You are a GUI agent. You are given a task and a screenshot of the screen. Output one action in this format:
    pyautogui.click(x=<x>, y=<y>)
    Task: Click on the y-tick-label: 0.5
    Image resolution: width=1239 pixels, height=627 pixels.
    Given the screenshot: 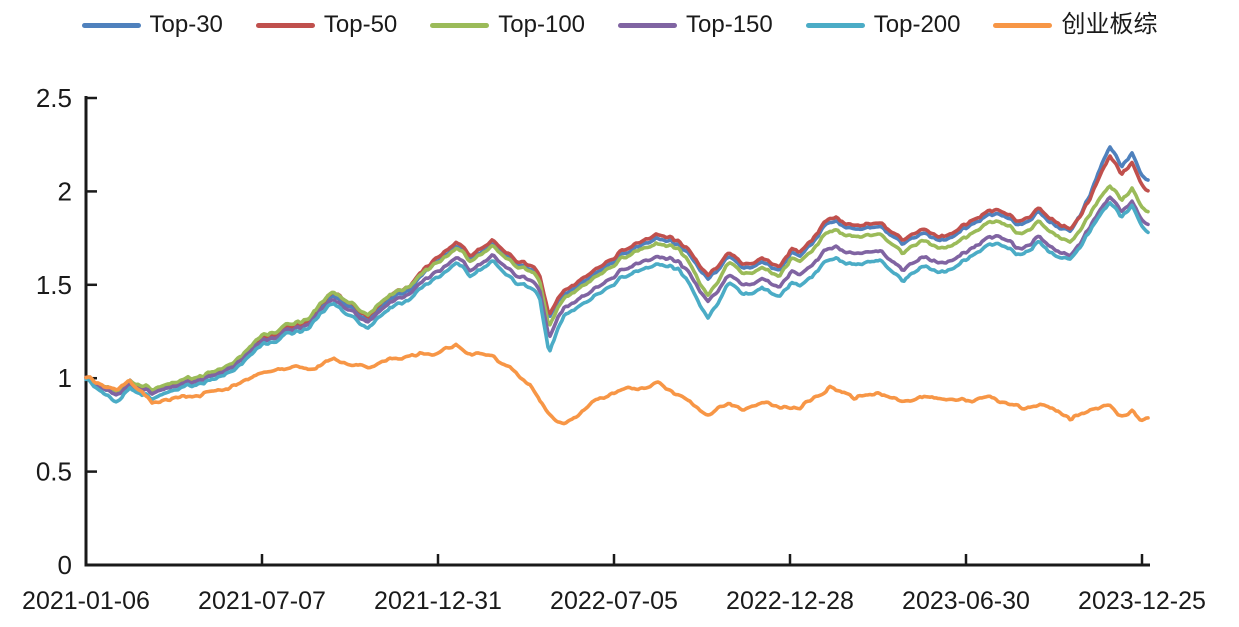 What is the action you would take?
    pyautogui.click(x=54, y=472)
    